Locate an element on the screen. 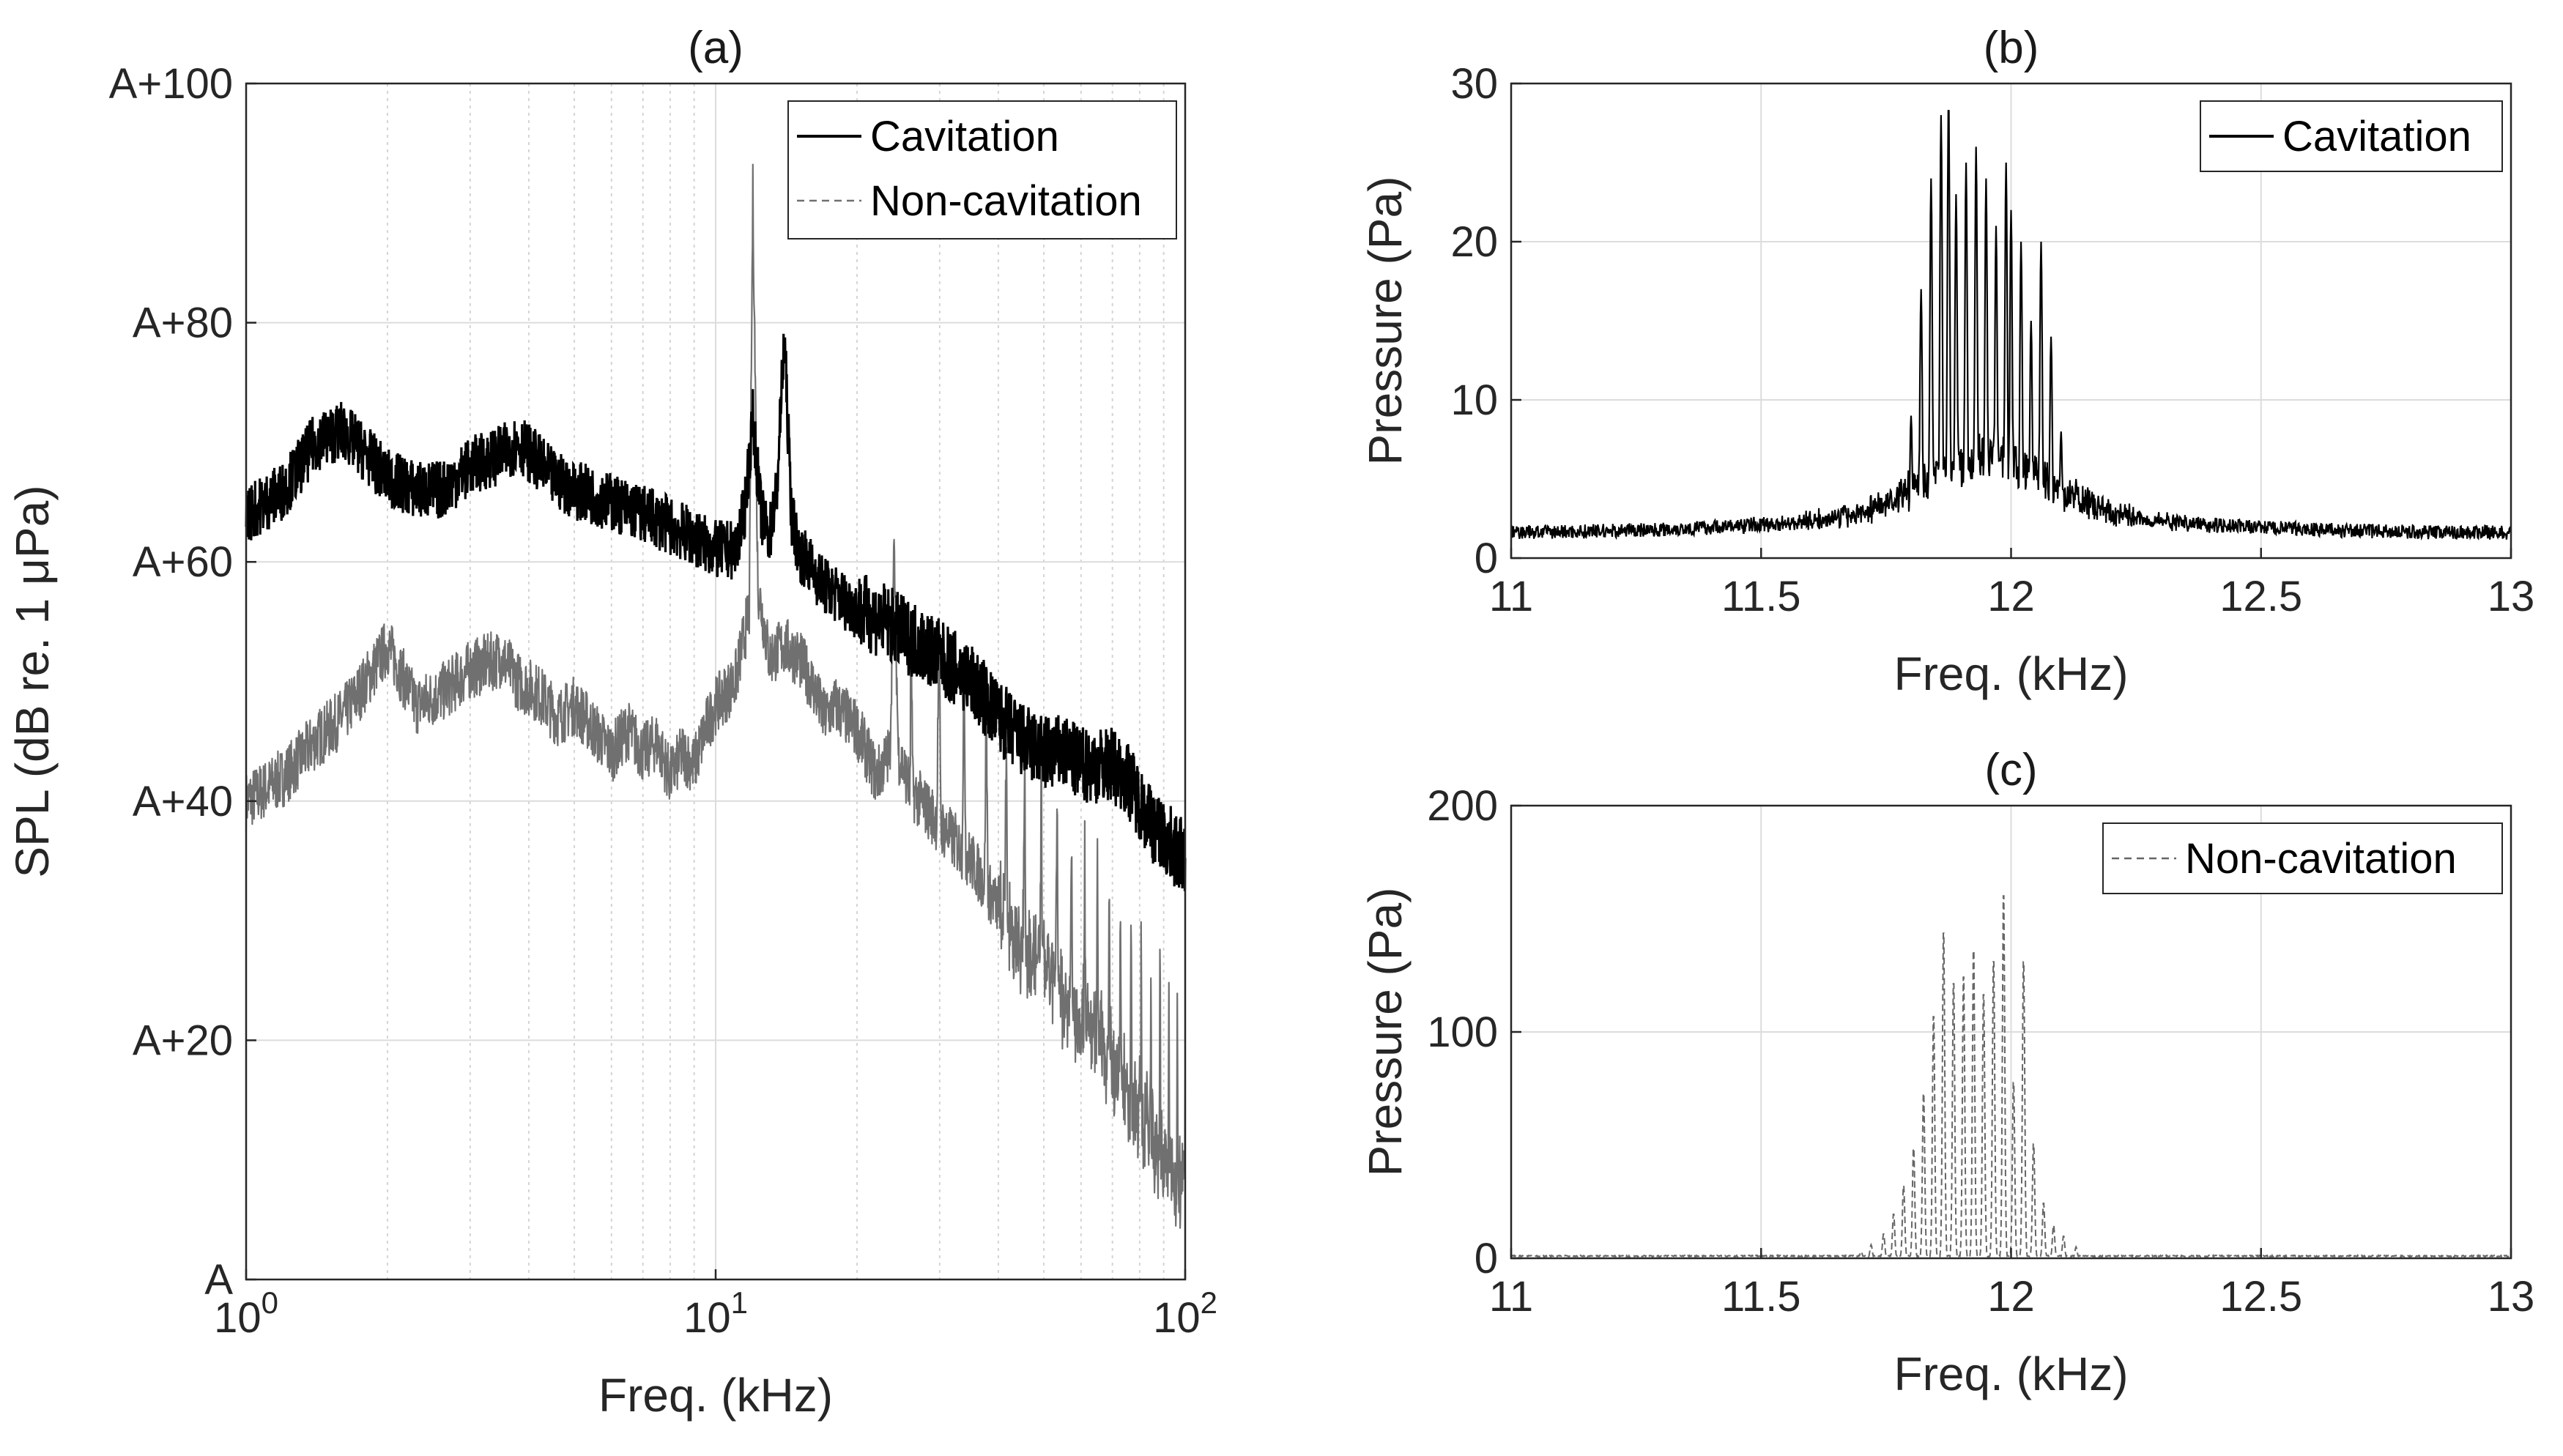  b-y-tick-label: 0 is located at coordinates (1487, 558).